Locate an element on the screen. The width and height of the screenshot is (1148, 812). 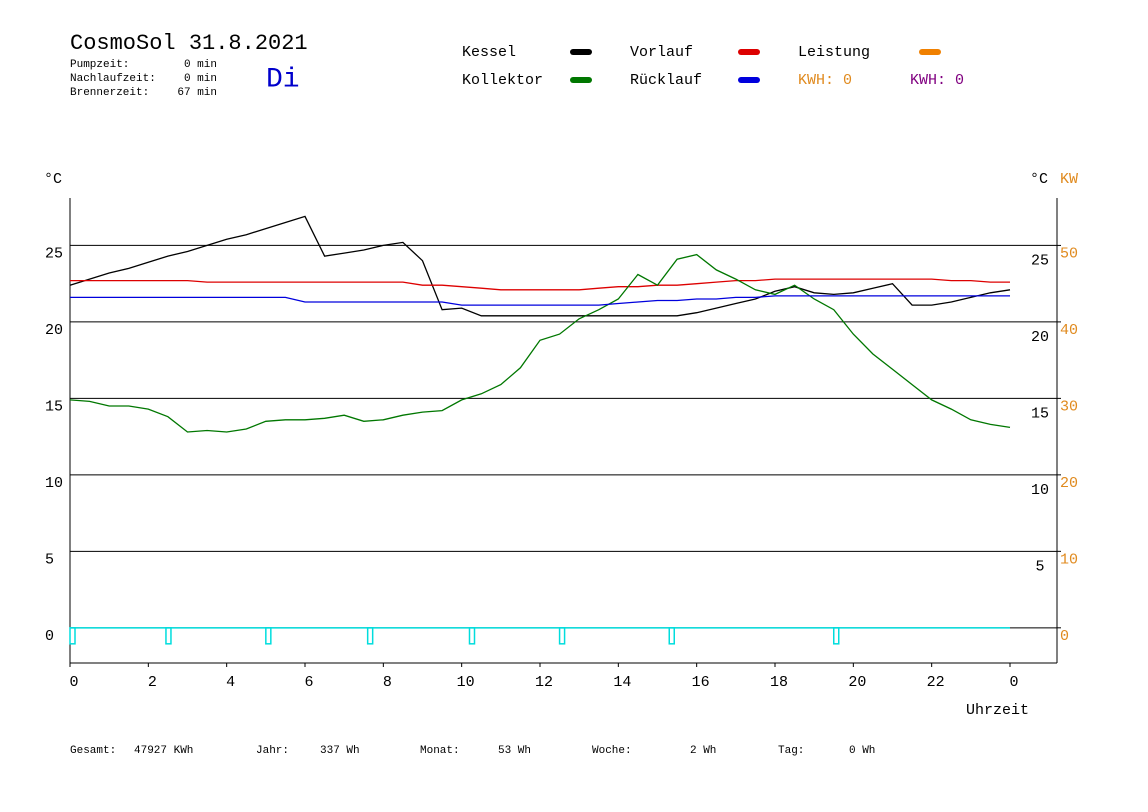
footer-label: Jahr: is located at coordinates (272, 751).